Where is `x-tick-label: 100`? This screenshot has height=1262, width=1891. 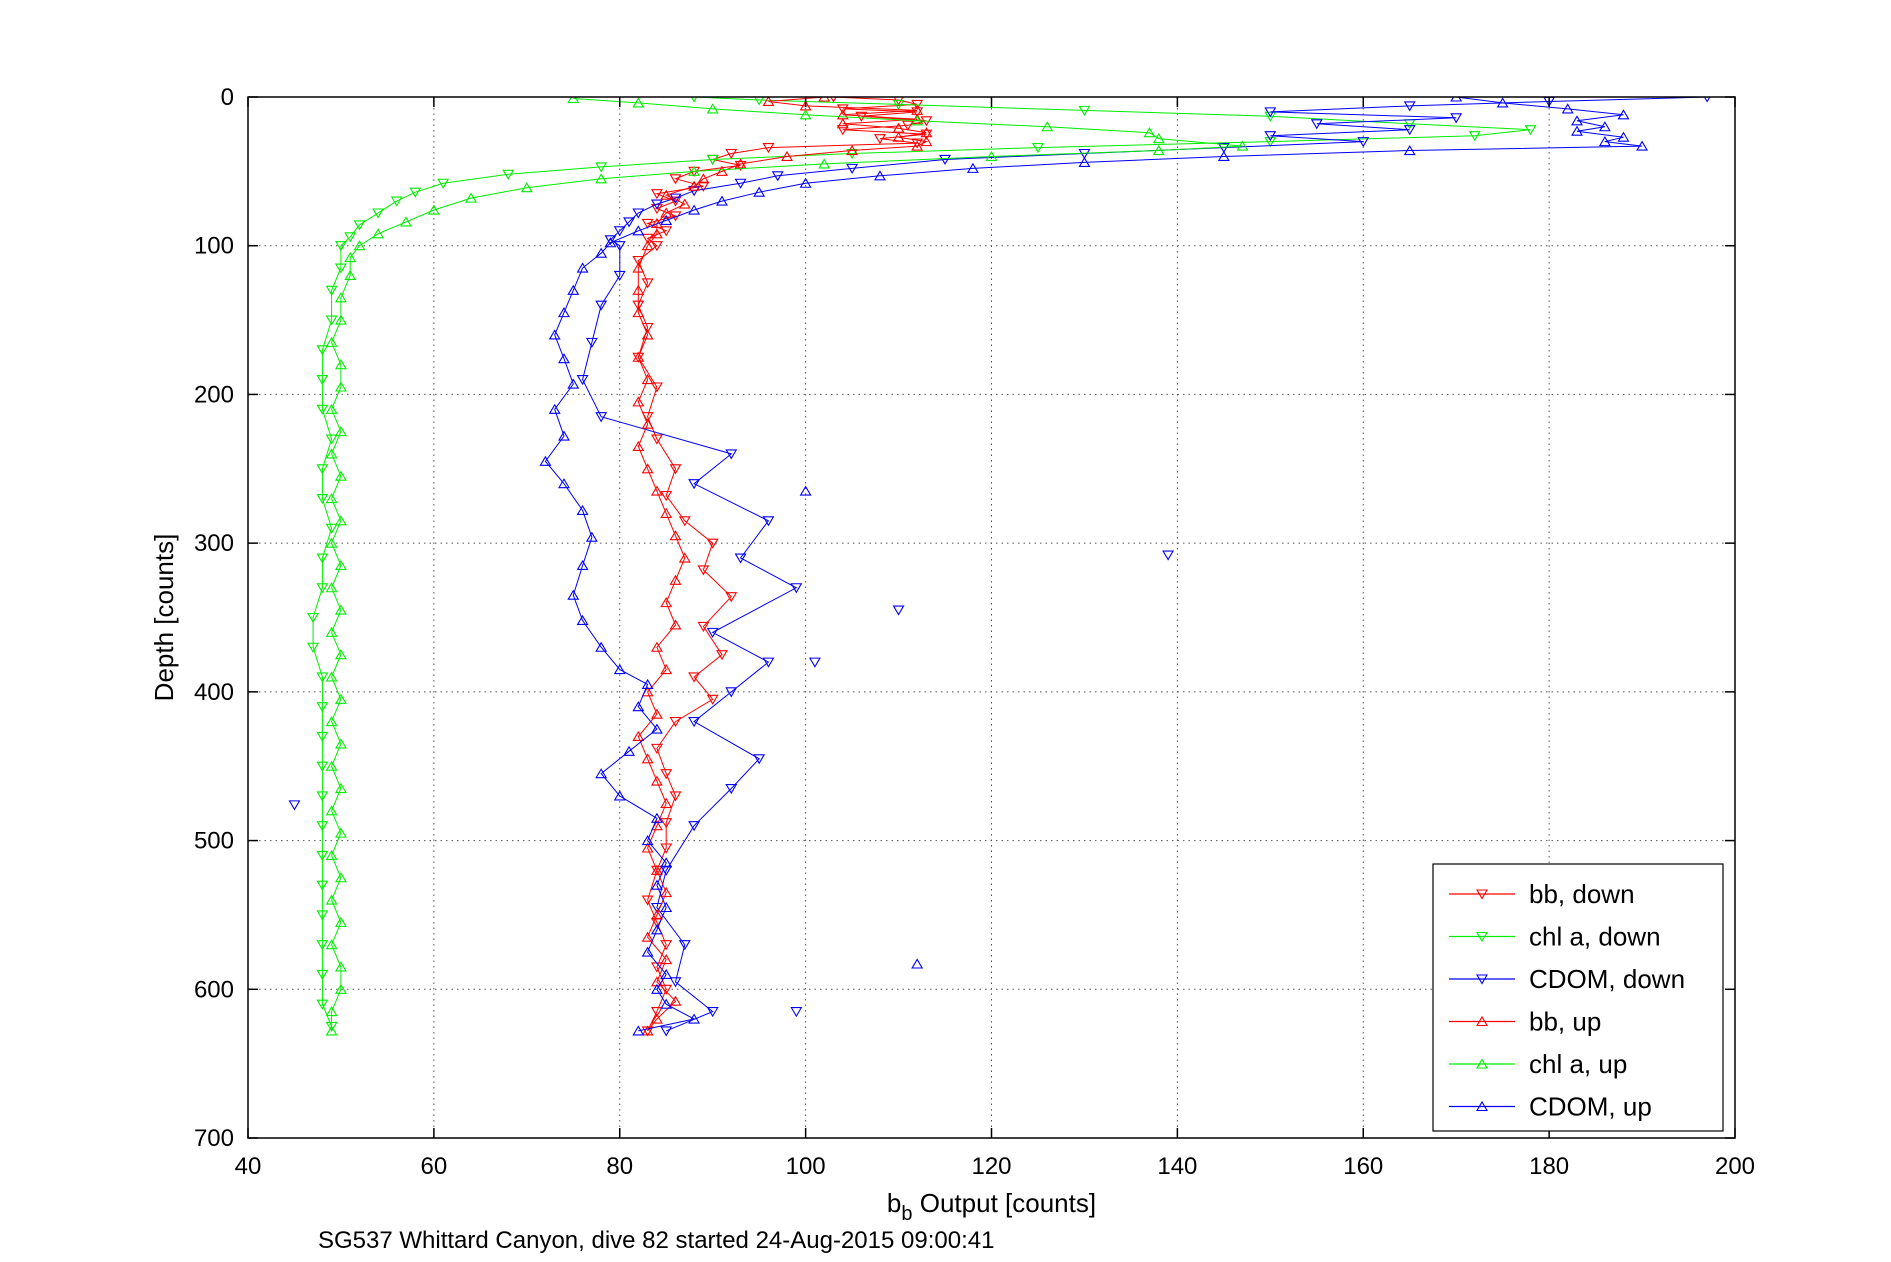
x-tick-label: 100 is located at coordinates (806, 1166).